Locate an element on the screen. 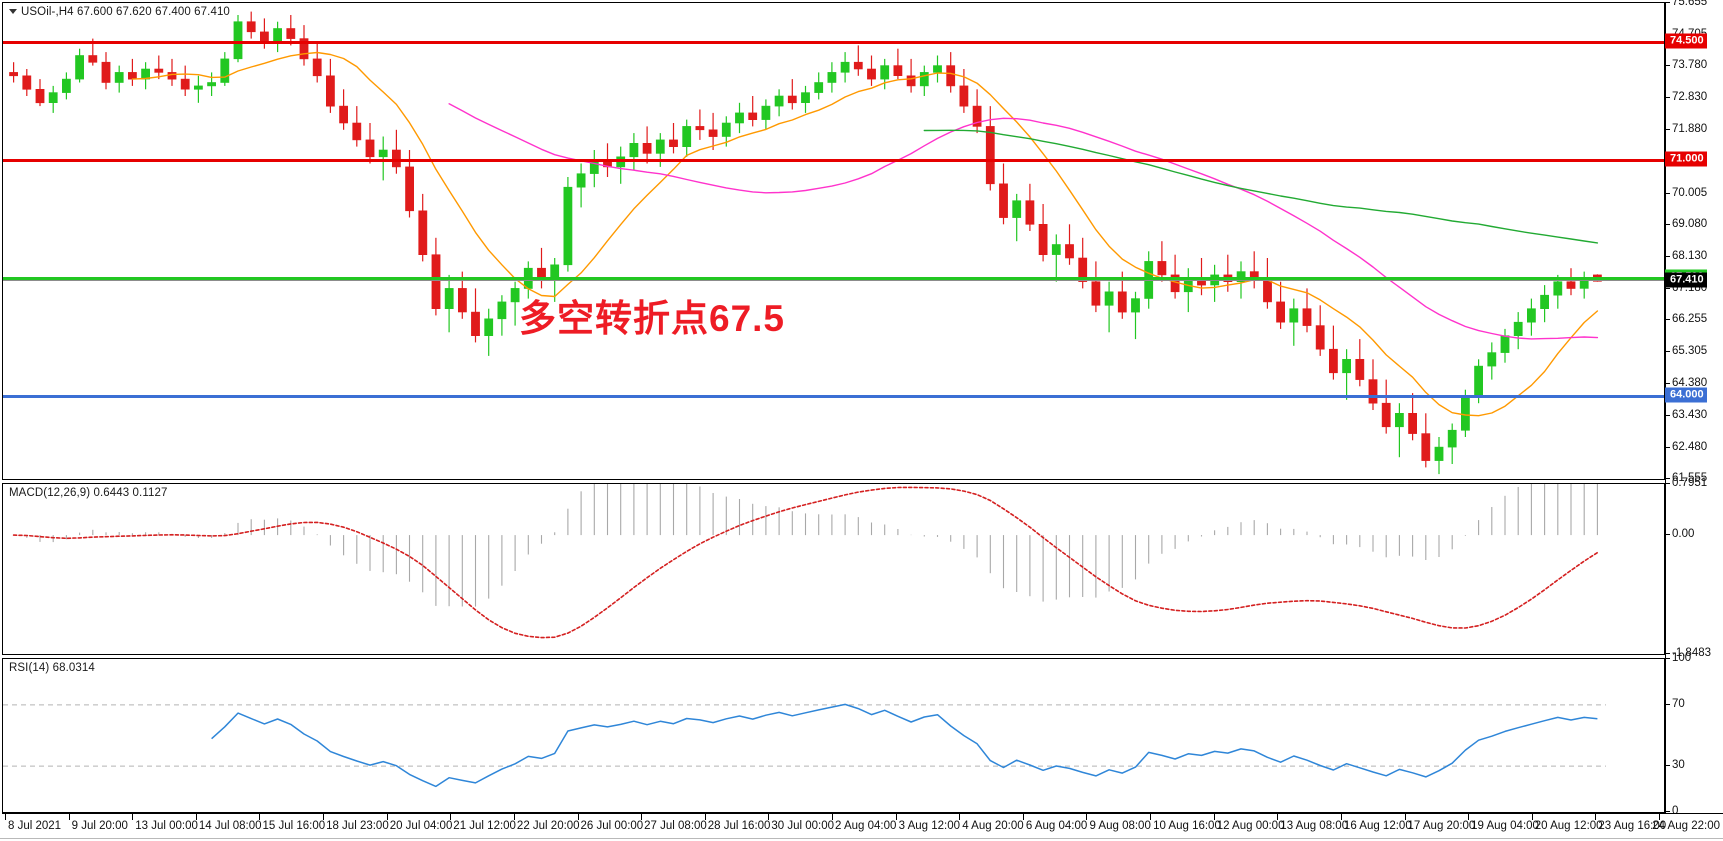 This screenshot has height=841, width=1723. time-tick-label: 13 Jul 00:00 is located at coordinates (166, 826).